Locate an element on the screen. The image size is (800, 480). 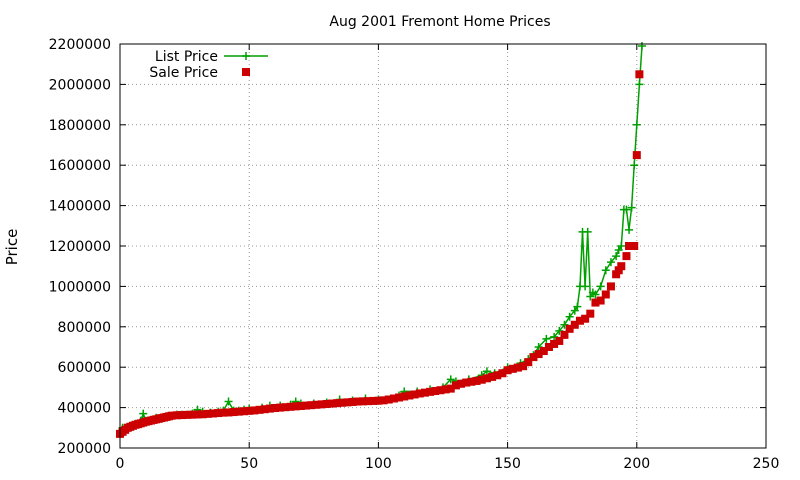
legend-label: Sale Price is located at coordinates (183, 73).